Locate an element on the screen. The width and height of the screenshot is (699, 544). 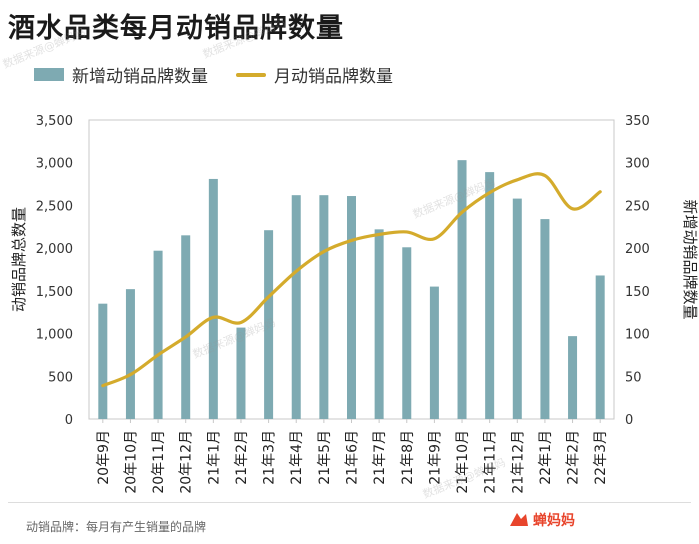
left-tick-label: 1,000 is located at coordinates (54, 335).